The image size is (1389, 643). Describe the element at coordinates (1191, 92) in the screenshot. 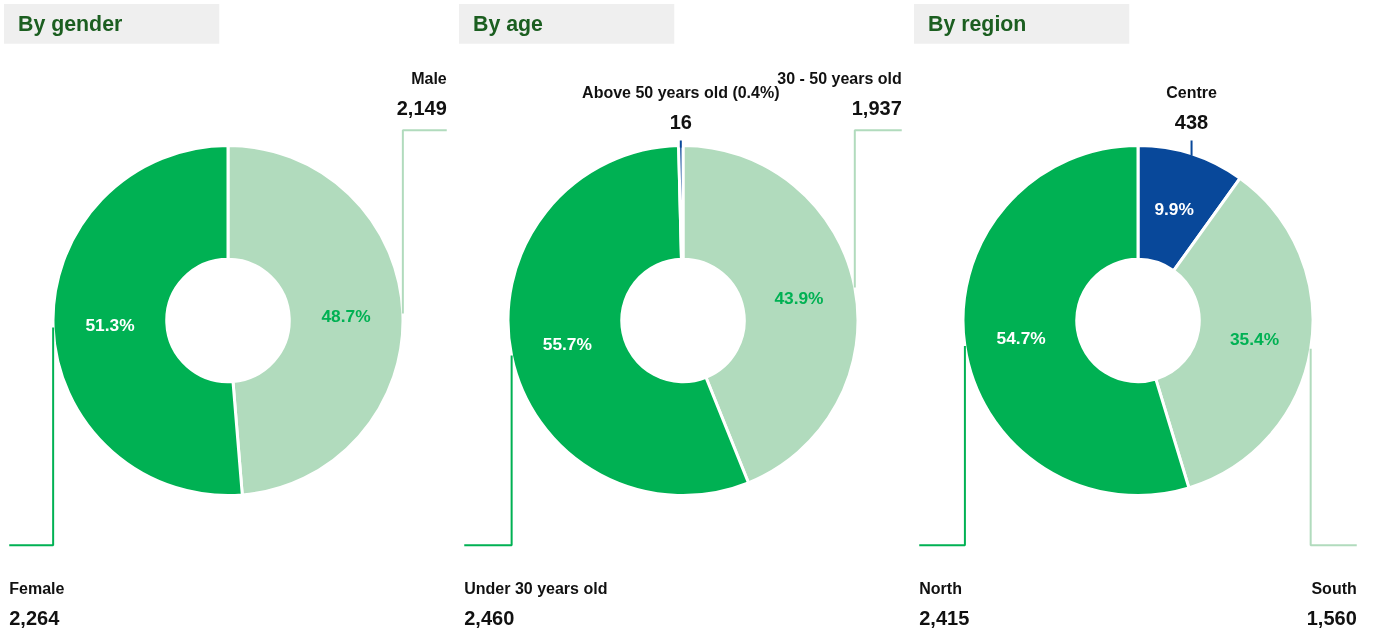

I see `slice-label: Centre` at that location.